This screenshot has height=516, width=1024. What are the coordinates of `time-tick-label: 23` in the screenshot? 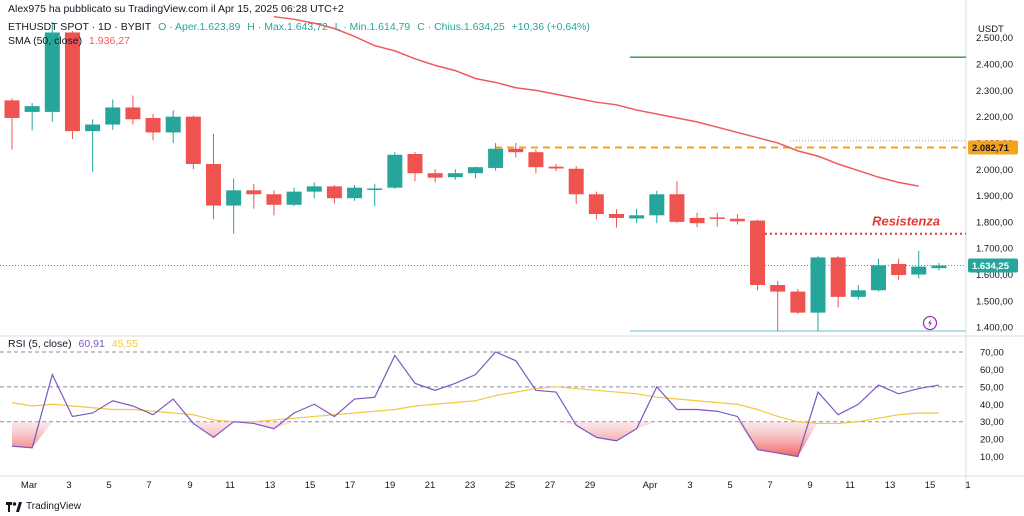 It's located at (470, 485).